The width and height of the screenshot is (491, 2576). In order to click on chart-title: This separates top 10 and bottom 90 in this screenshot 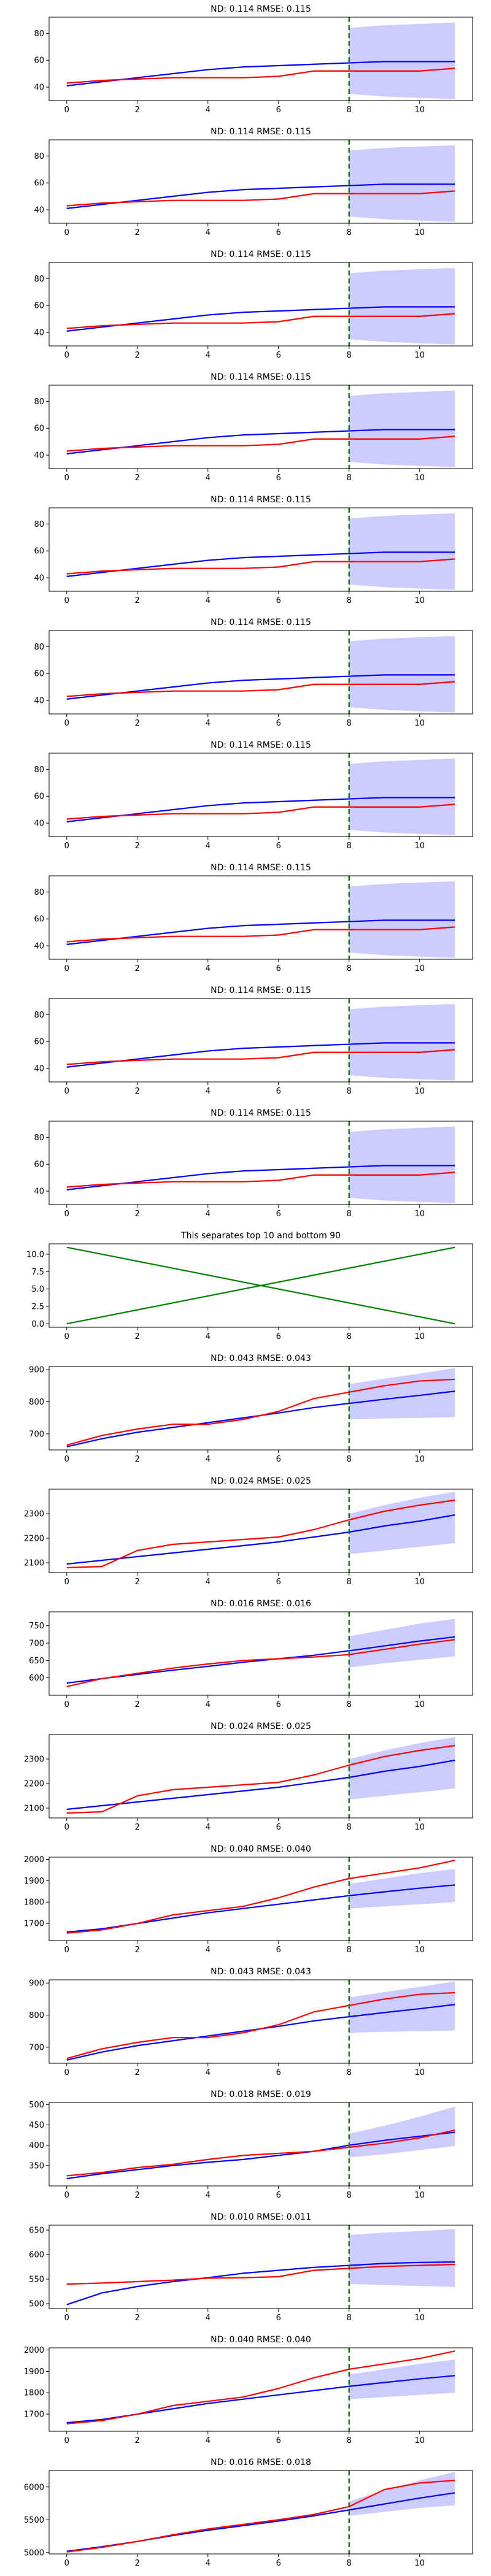, I will do `click(260, 1236)`.